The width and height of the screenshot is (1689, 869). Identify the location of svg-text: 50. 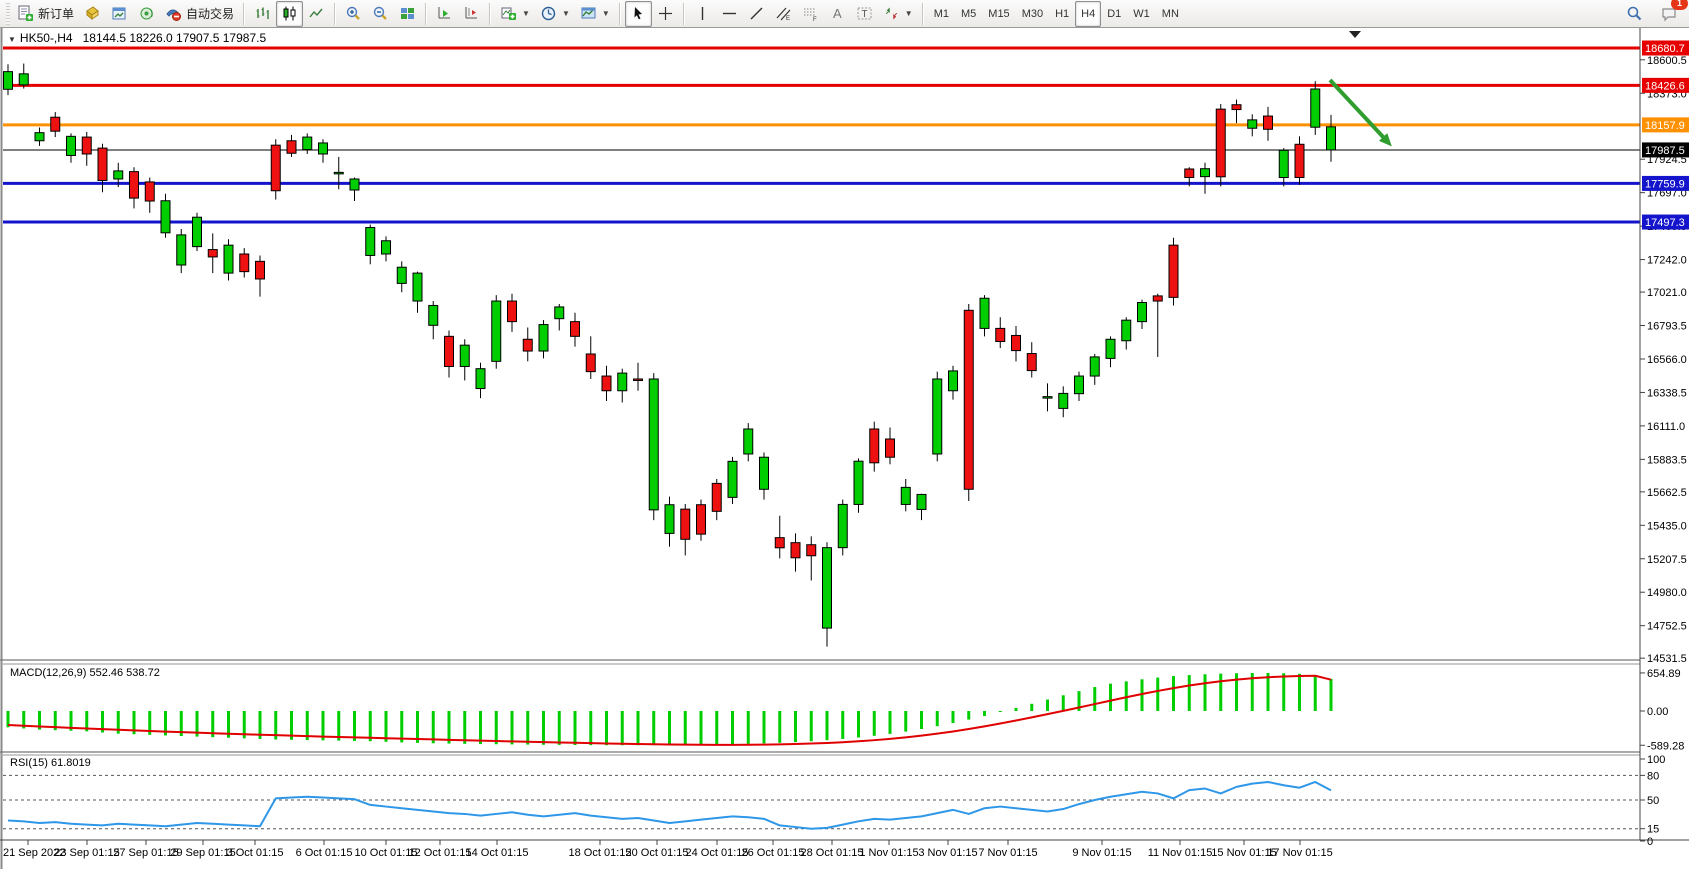
(1653, 801).